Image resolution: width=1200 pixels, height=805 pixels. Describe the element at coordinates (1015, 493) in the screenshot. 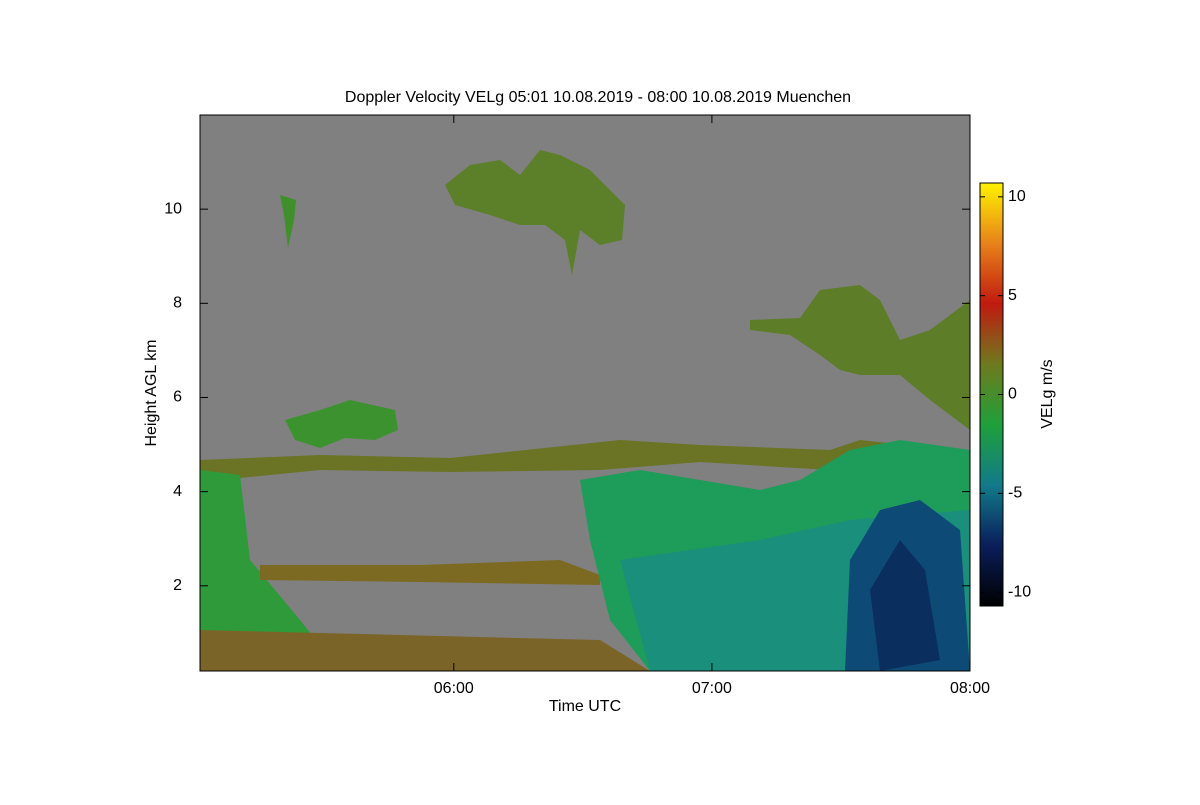

I see `colorbar-tick-label: -5` at that location.